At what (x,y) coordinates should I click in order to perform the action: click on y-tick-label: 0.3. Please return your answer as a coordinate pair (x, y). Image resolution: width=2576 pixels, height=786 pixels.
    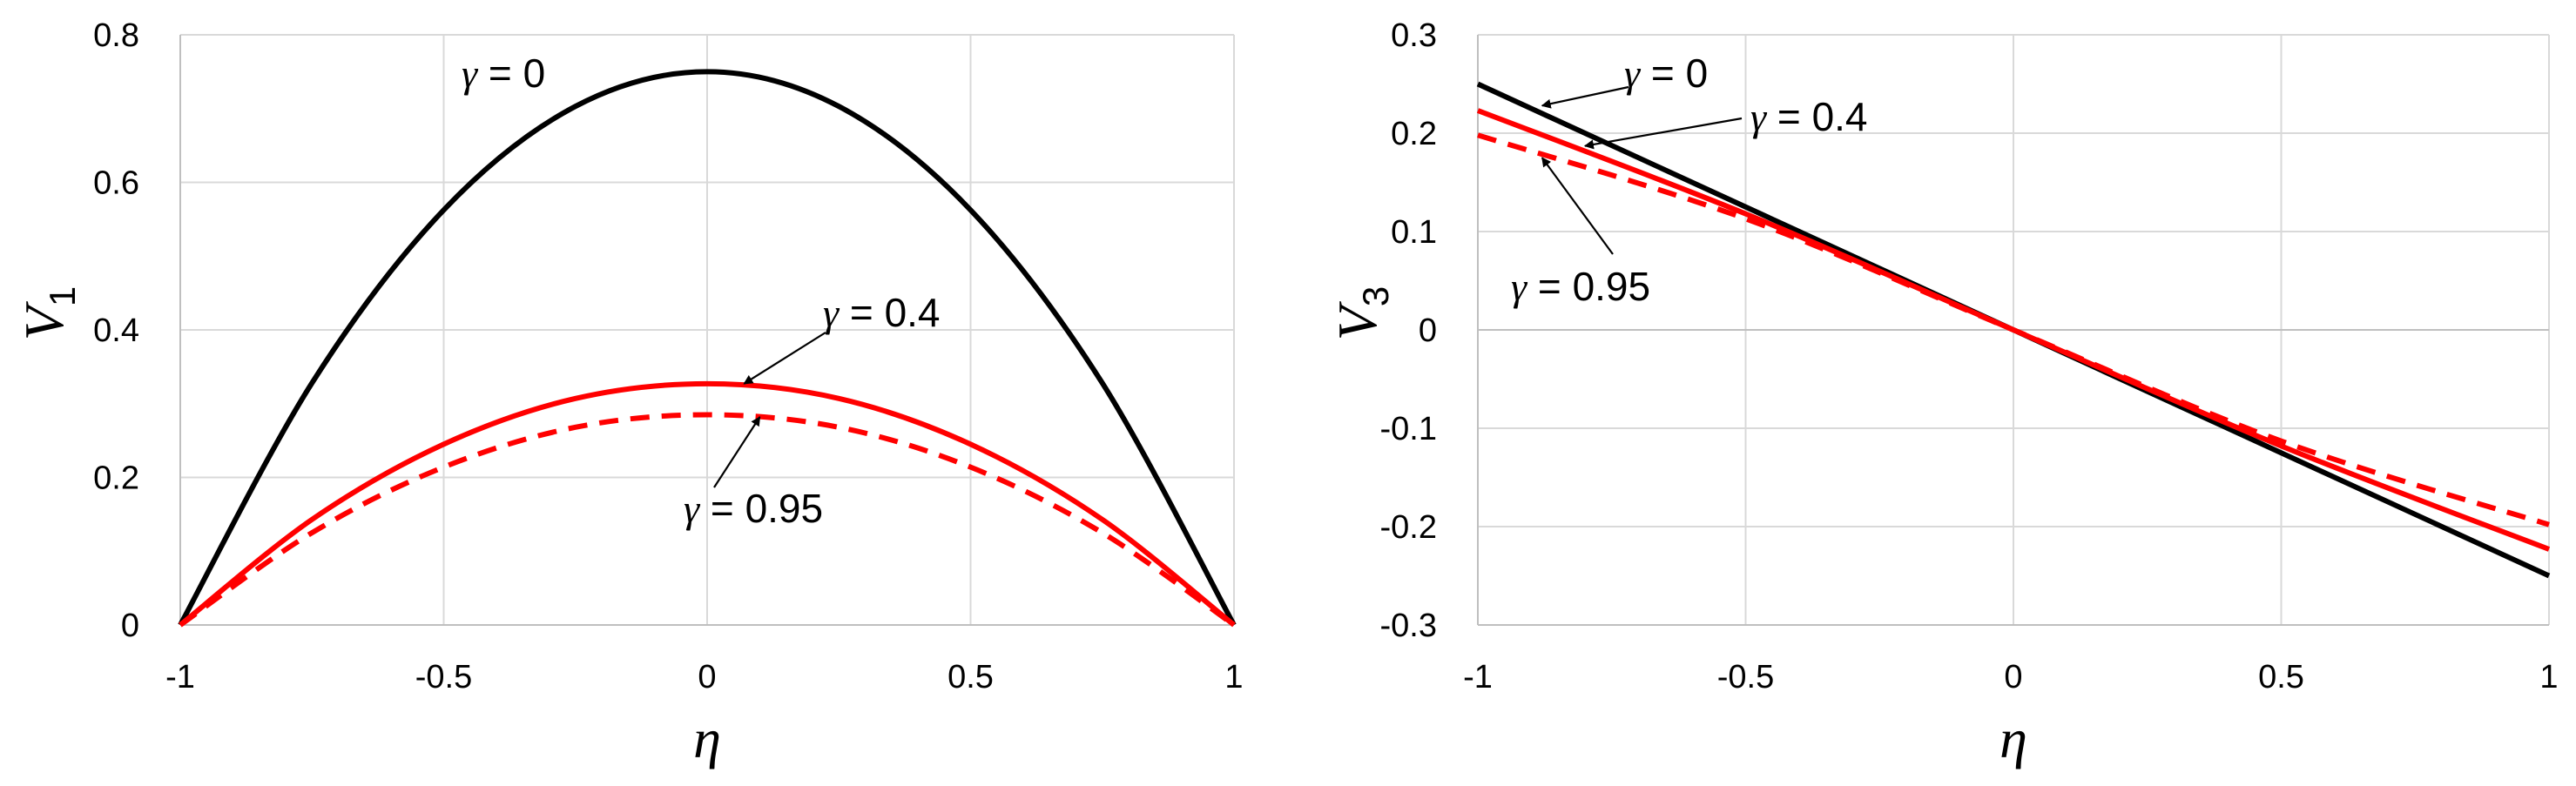
    Looking at the image, I should click on (1414, 36).